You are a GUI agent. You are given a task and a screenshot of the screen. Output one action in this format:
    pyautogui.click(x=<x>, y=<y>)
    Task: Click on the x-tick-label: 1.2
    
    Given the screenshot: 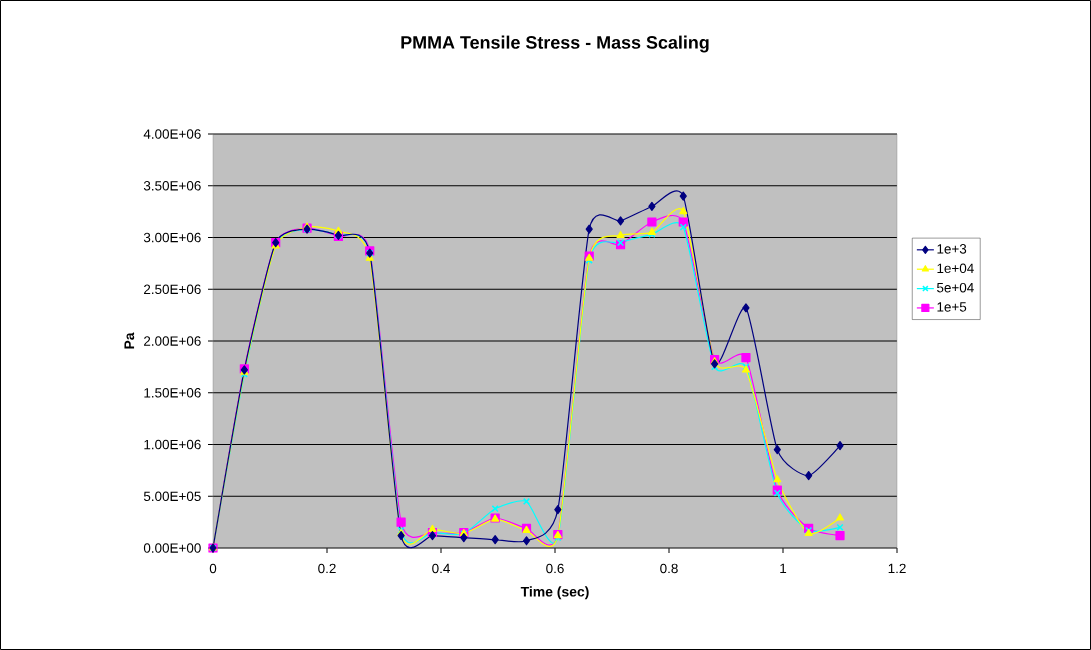 What is the action you would take?
    pyautogui.click(x=897, y=568)
    